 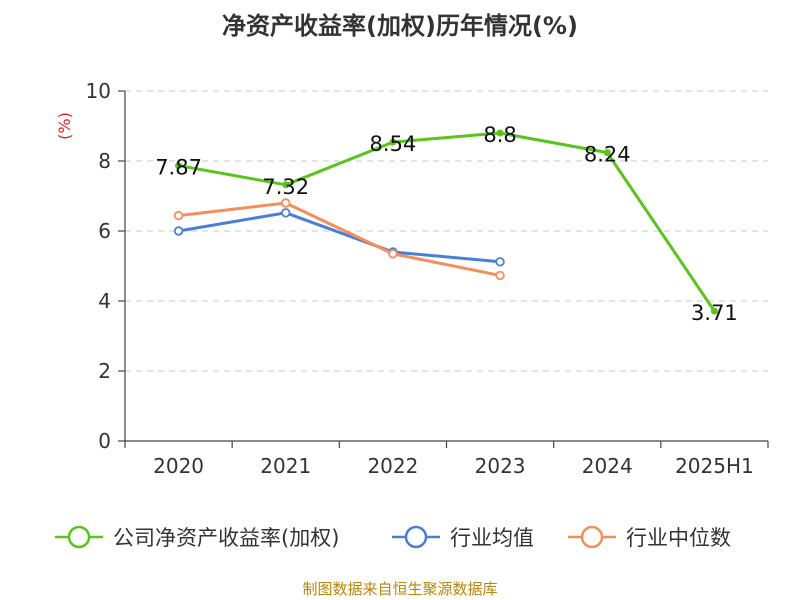 I want to click on data-label: 8.8, so click(x=499, y=135).